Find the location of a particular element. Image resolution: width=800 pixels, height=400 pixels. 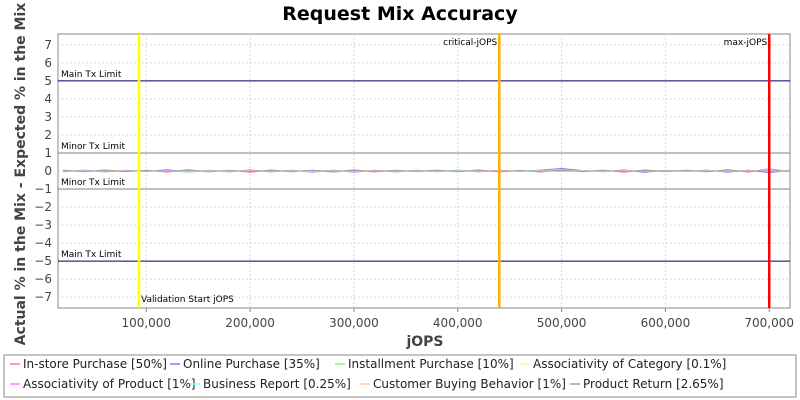

legend-item: Associativity of Product [1%] is located at coordinates (109, 384).